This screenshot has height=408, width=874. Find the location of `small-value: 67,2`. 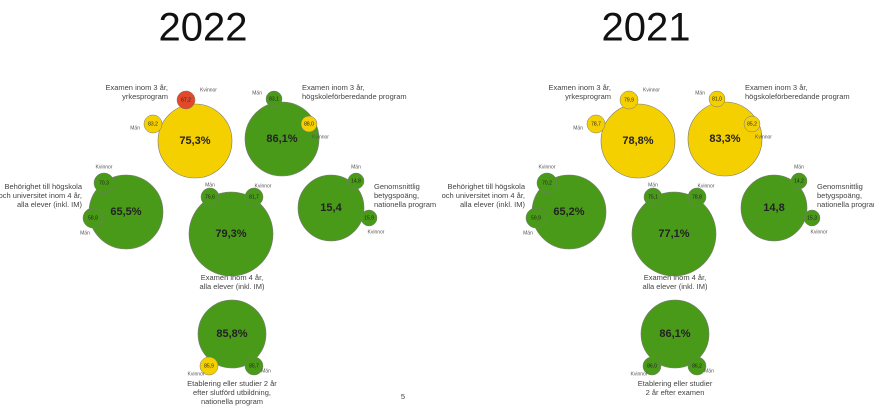

small-value: 67,2 is located at coordinates (186, 100).